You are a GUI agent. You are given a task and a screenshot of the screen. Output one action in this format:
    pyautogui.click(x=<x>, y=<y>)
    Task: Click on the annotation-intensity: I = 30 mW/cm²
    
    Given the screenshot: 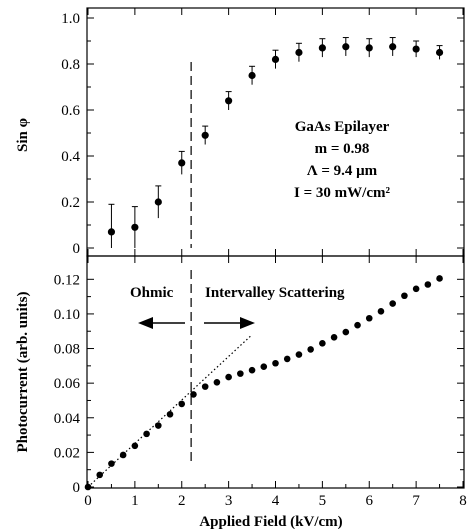 What is the action you would take?
    pyautogui.click(x=342, y=193)
    